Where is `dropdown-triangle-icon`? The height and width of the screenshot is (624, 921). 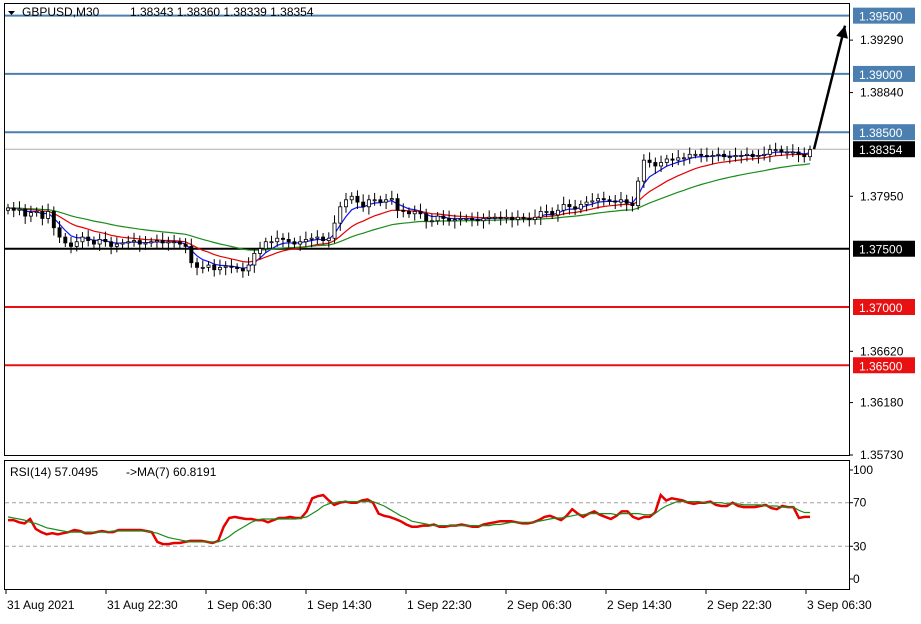 dropdown-triangle-icon is located at coordinates (11, 13).